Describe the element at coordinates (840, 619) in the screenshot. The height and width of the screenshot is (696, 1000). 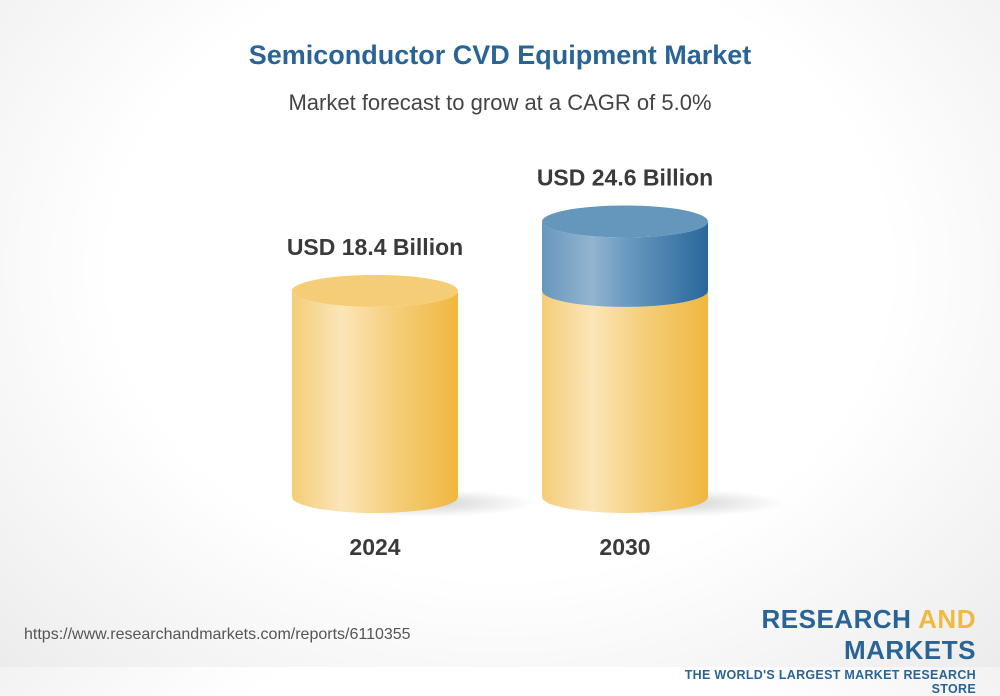
I see `logo-text-research: RESEARCH` at that location.